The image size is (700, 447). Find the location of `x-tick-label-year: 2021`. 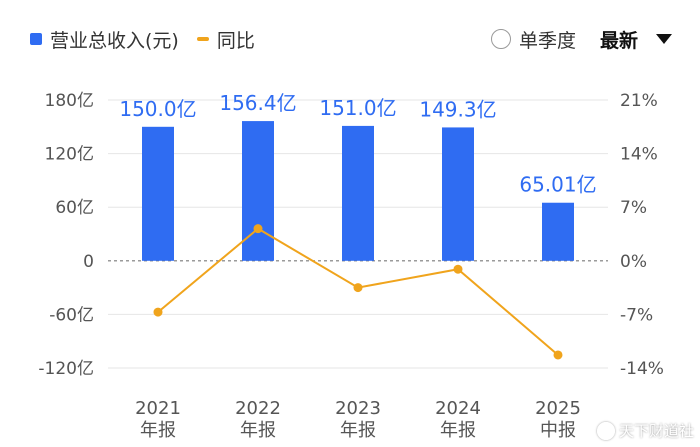

x-tick-label-year: 2021 is located at coordinates (158, 408).